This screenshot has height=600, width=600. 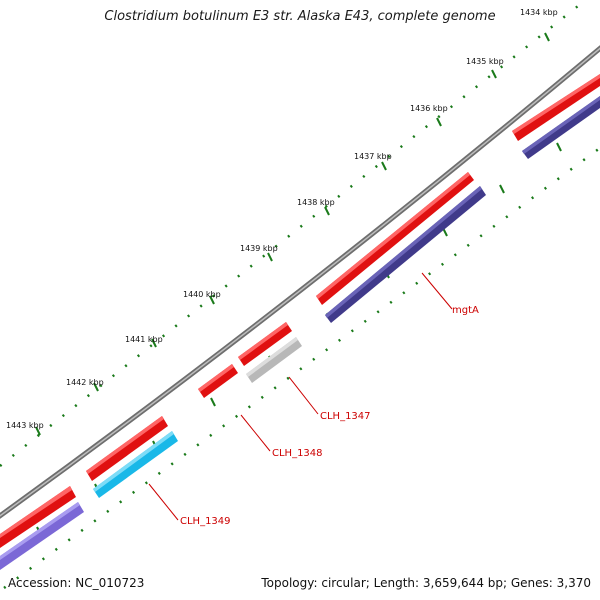 What do you see at coordinates (25, 425) in the screenshot?
I see `scale-label-1443: 1443 kbp` at bounding box center [25, 425].